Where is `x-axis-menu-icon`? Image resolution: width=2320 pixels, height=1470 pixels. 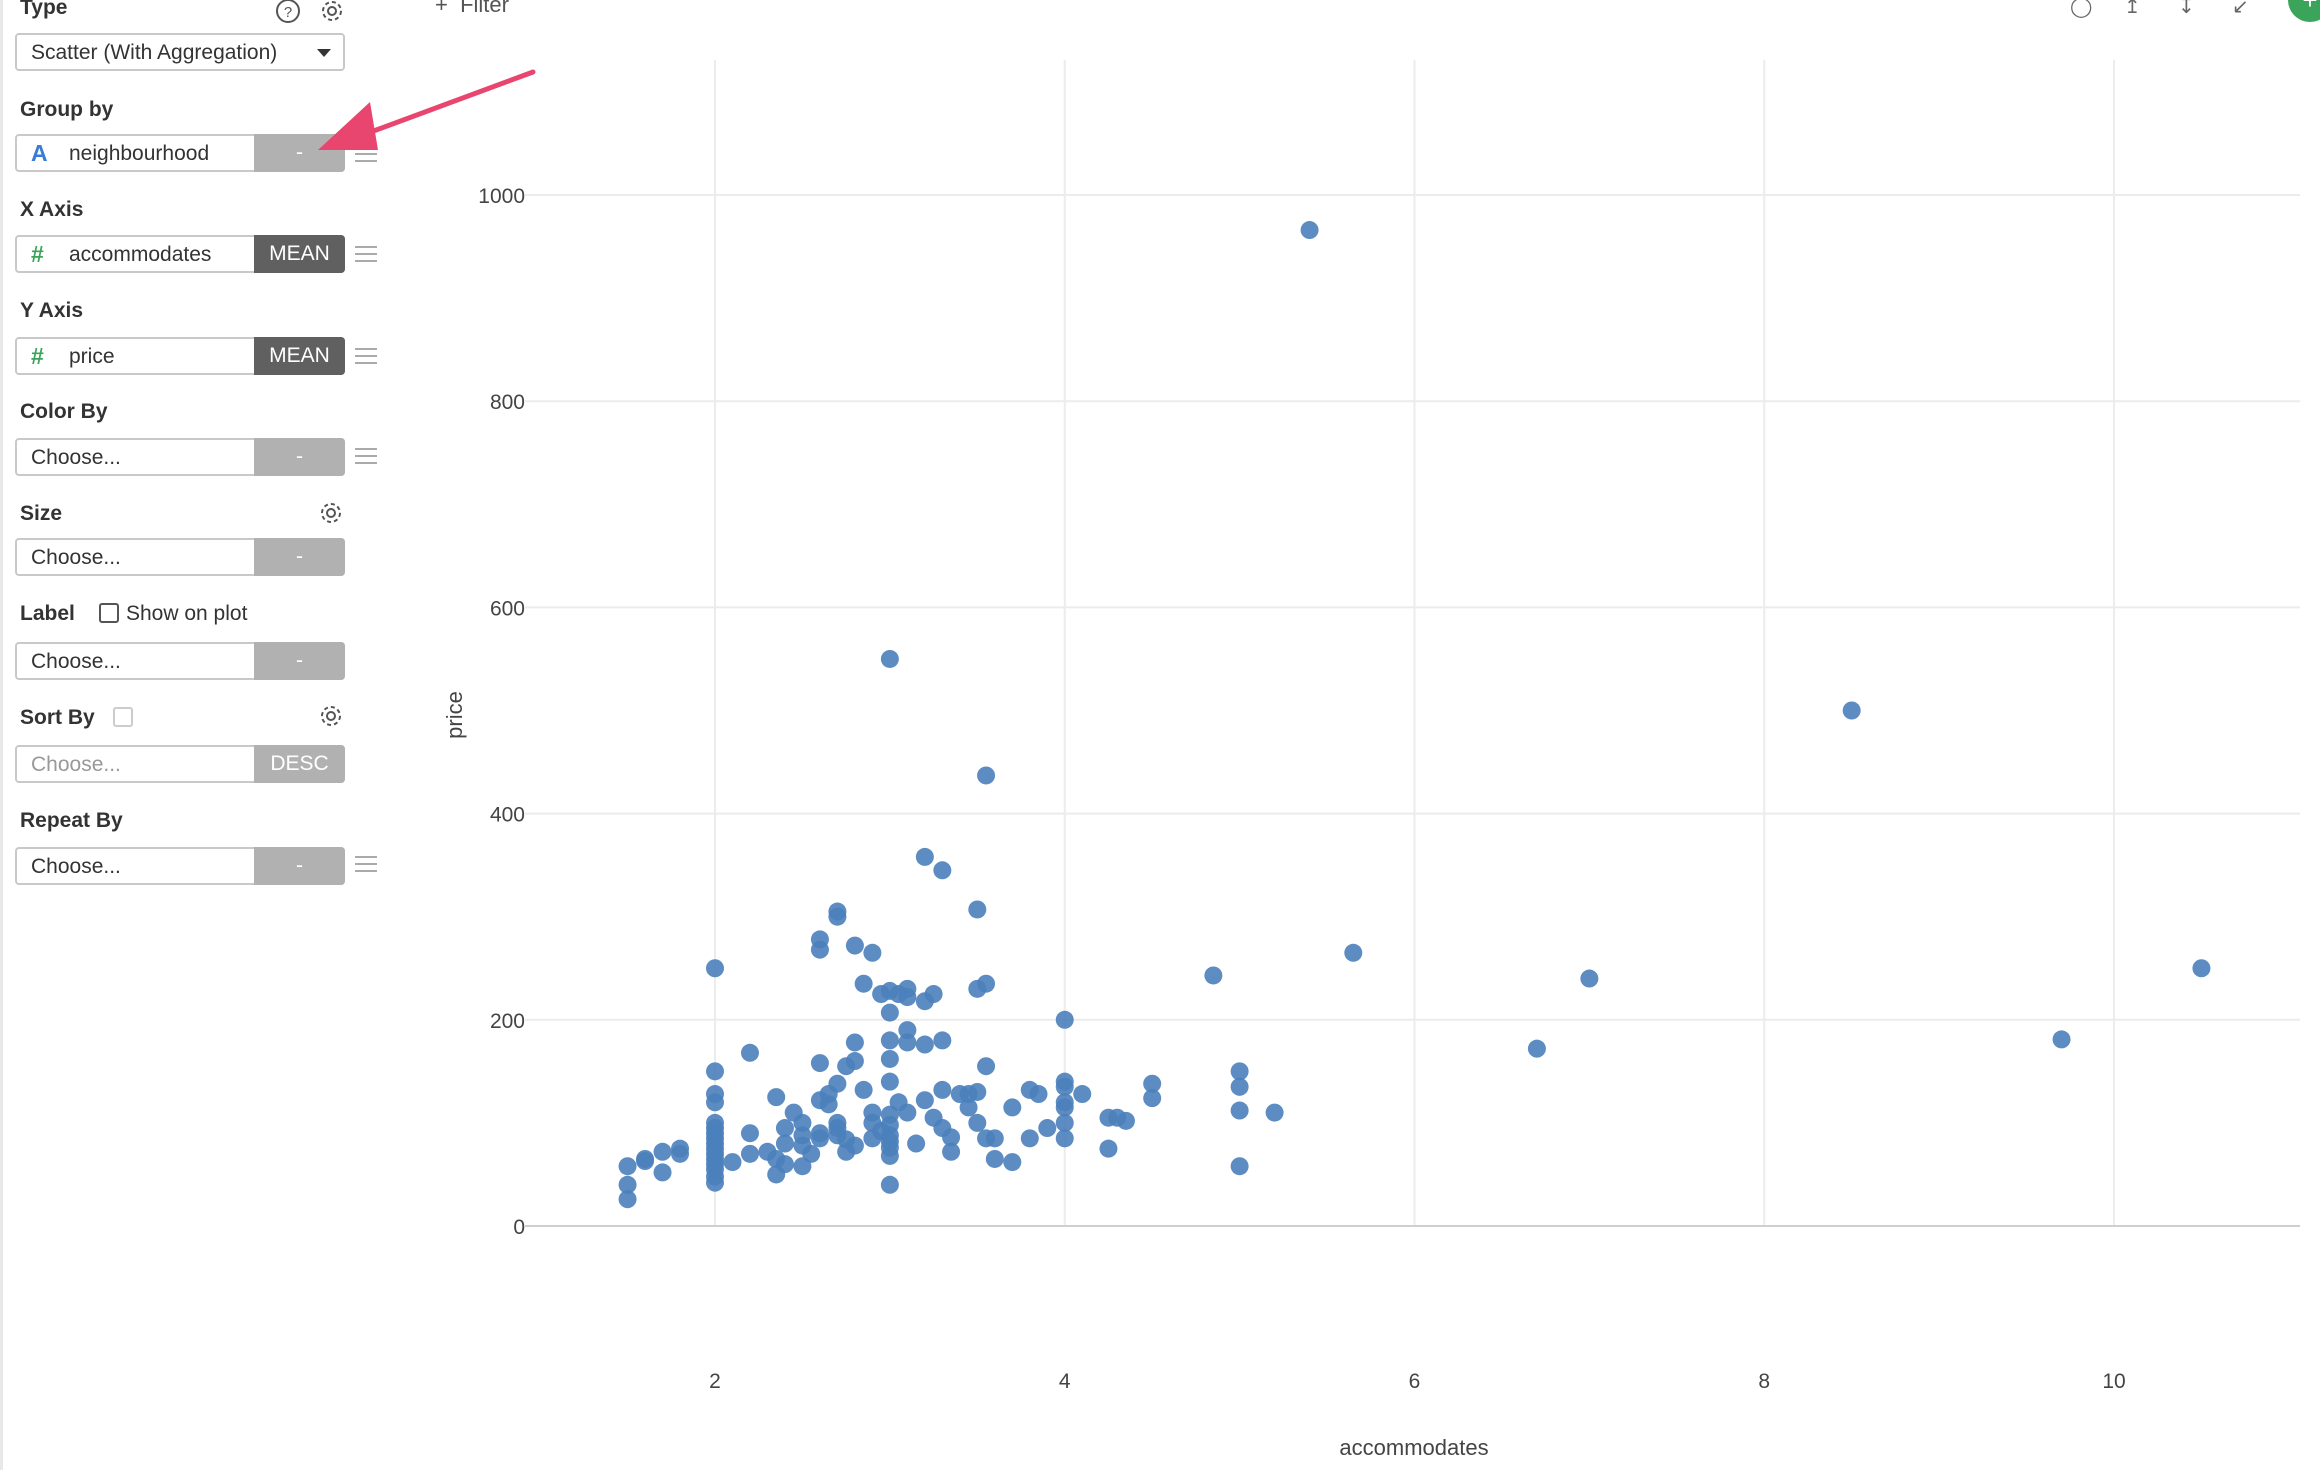
x-axis-menu-icon is located at coordinates (366, 255).